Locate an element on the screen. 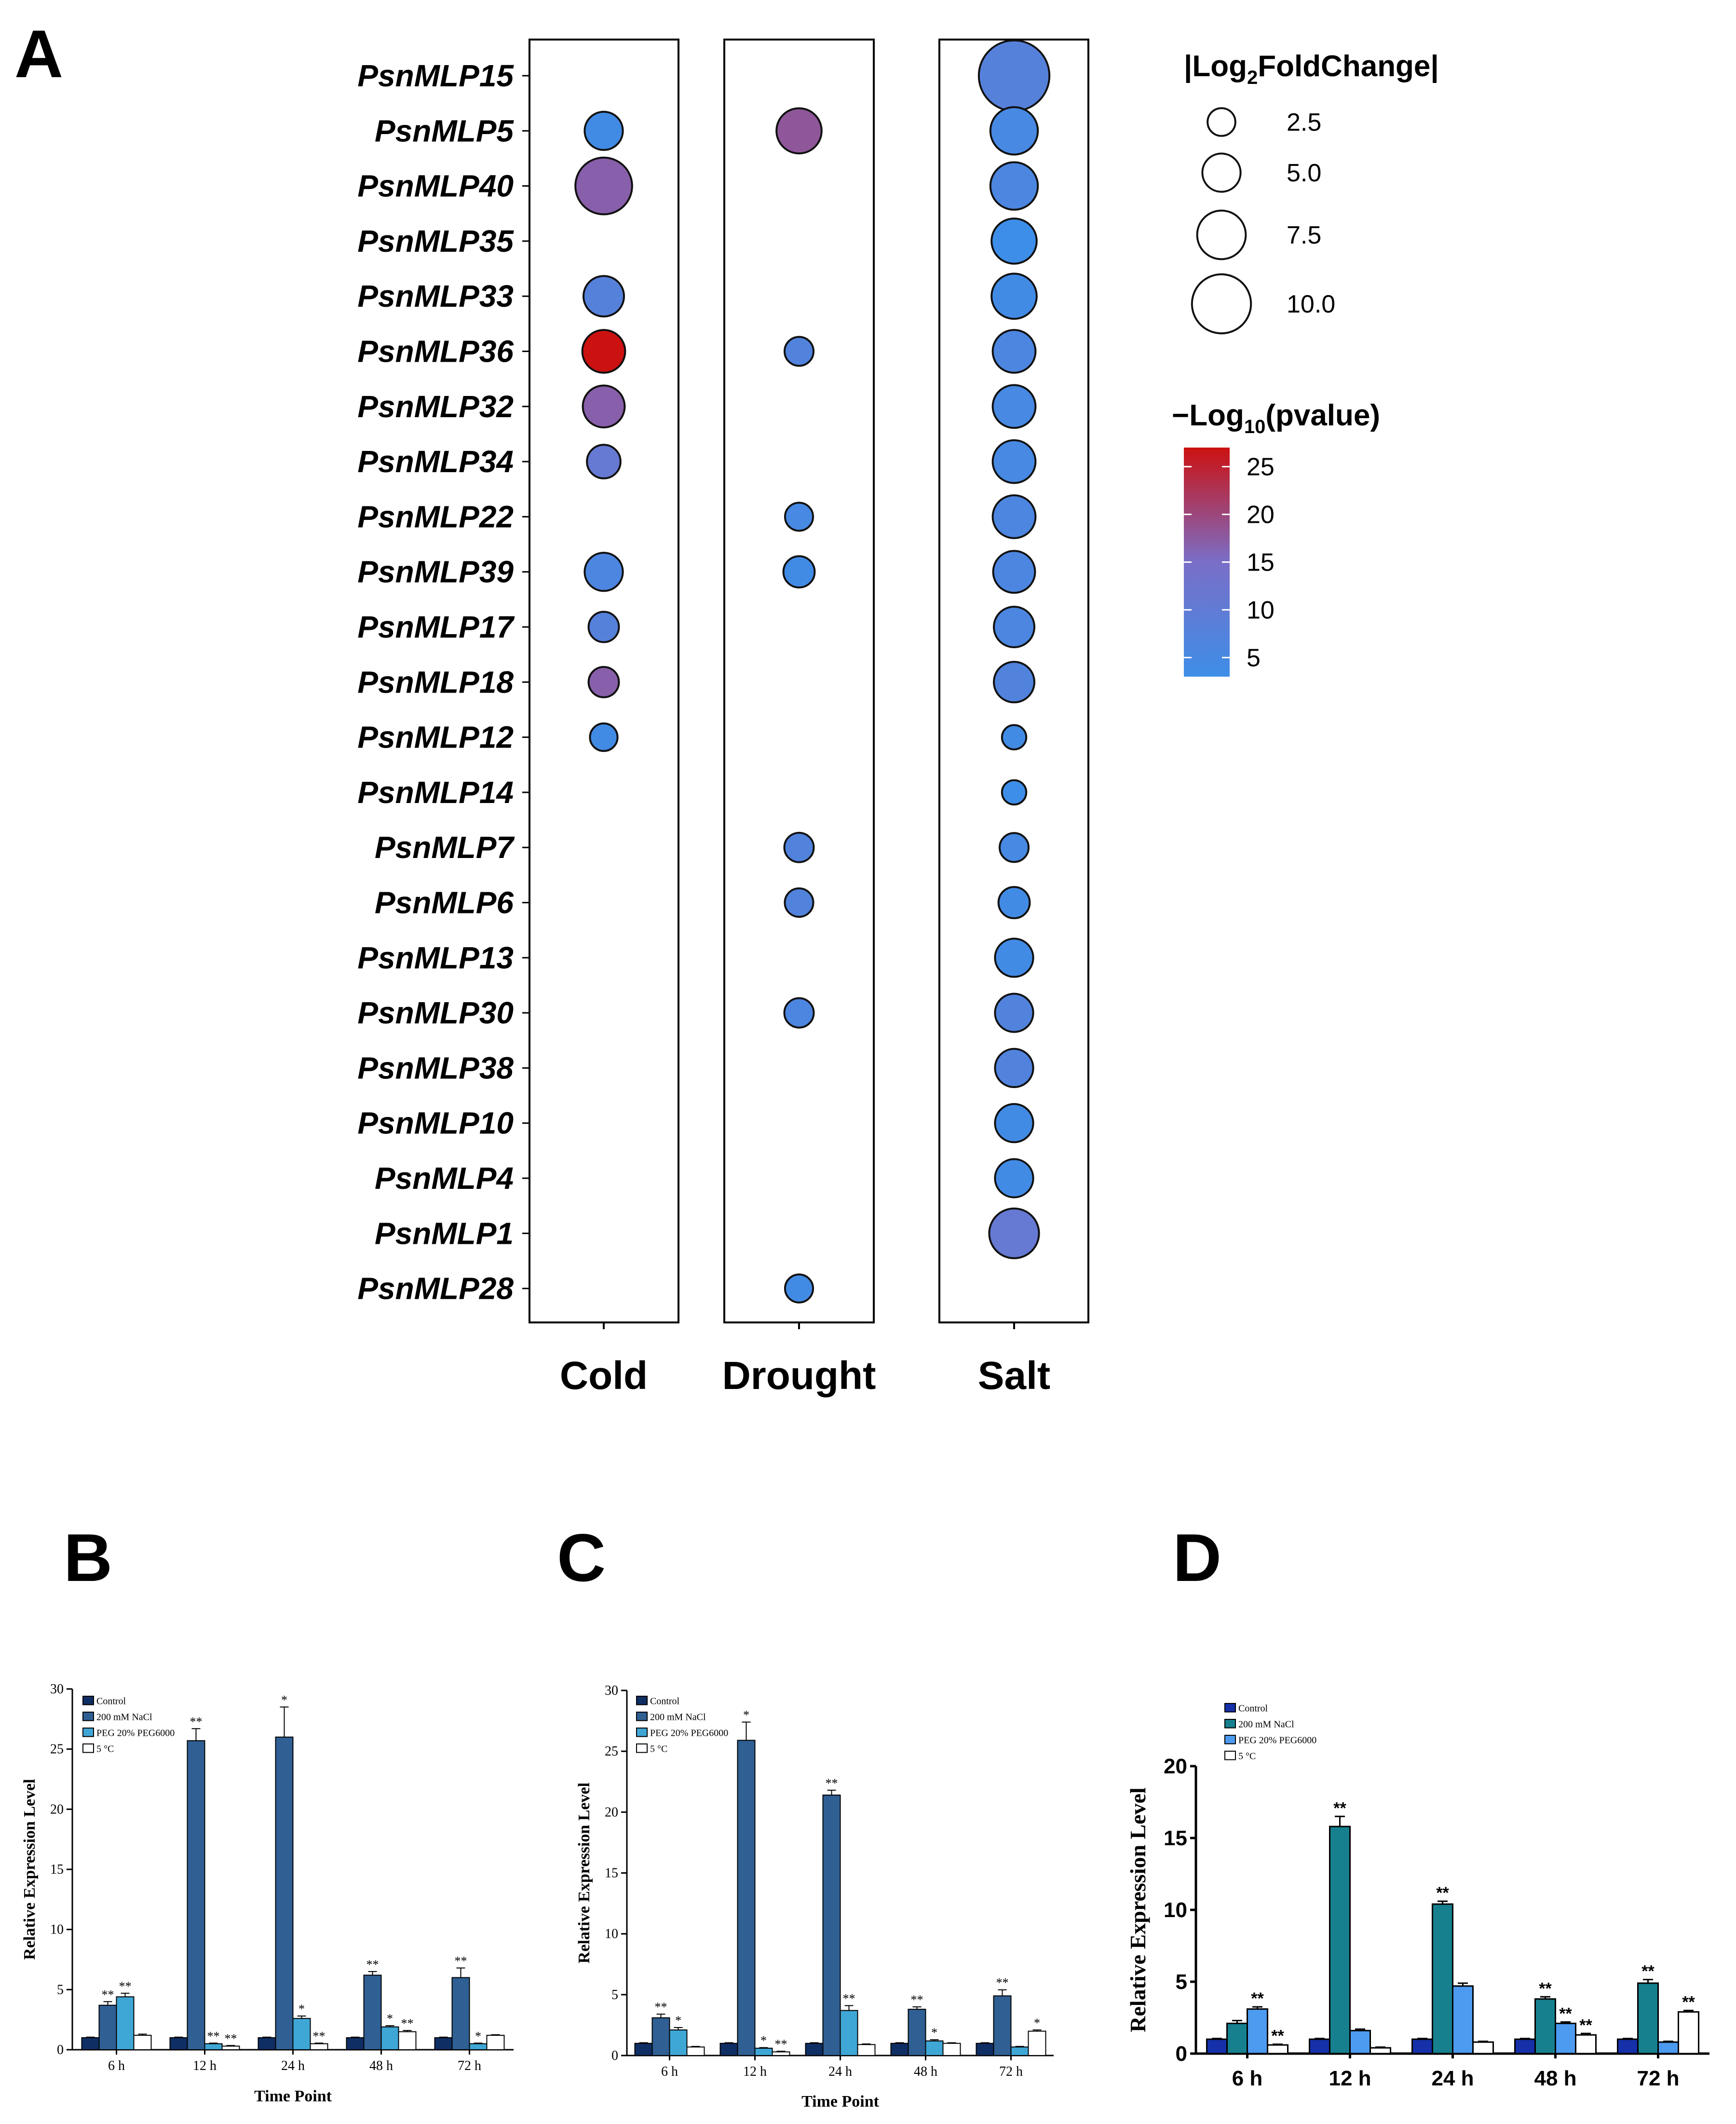  bubble-psnmlp40-salt is located at coordinates (1014, 186).